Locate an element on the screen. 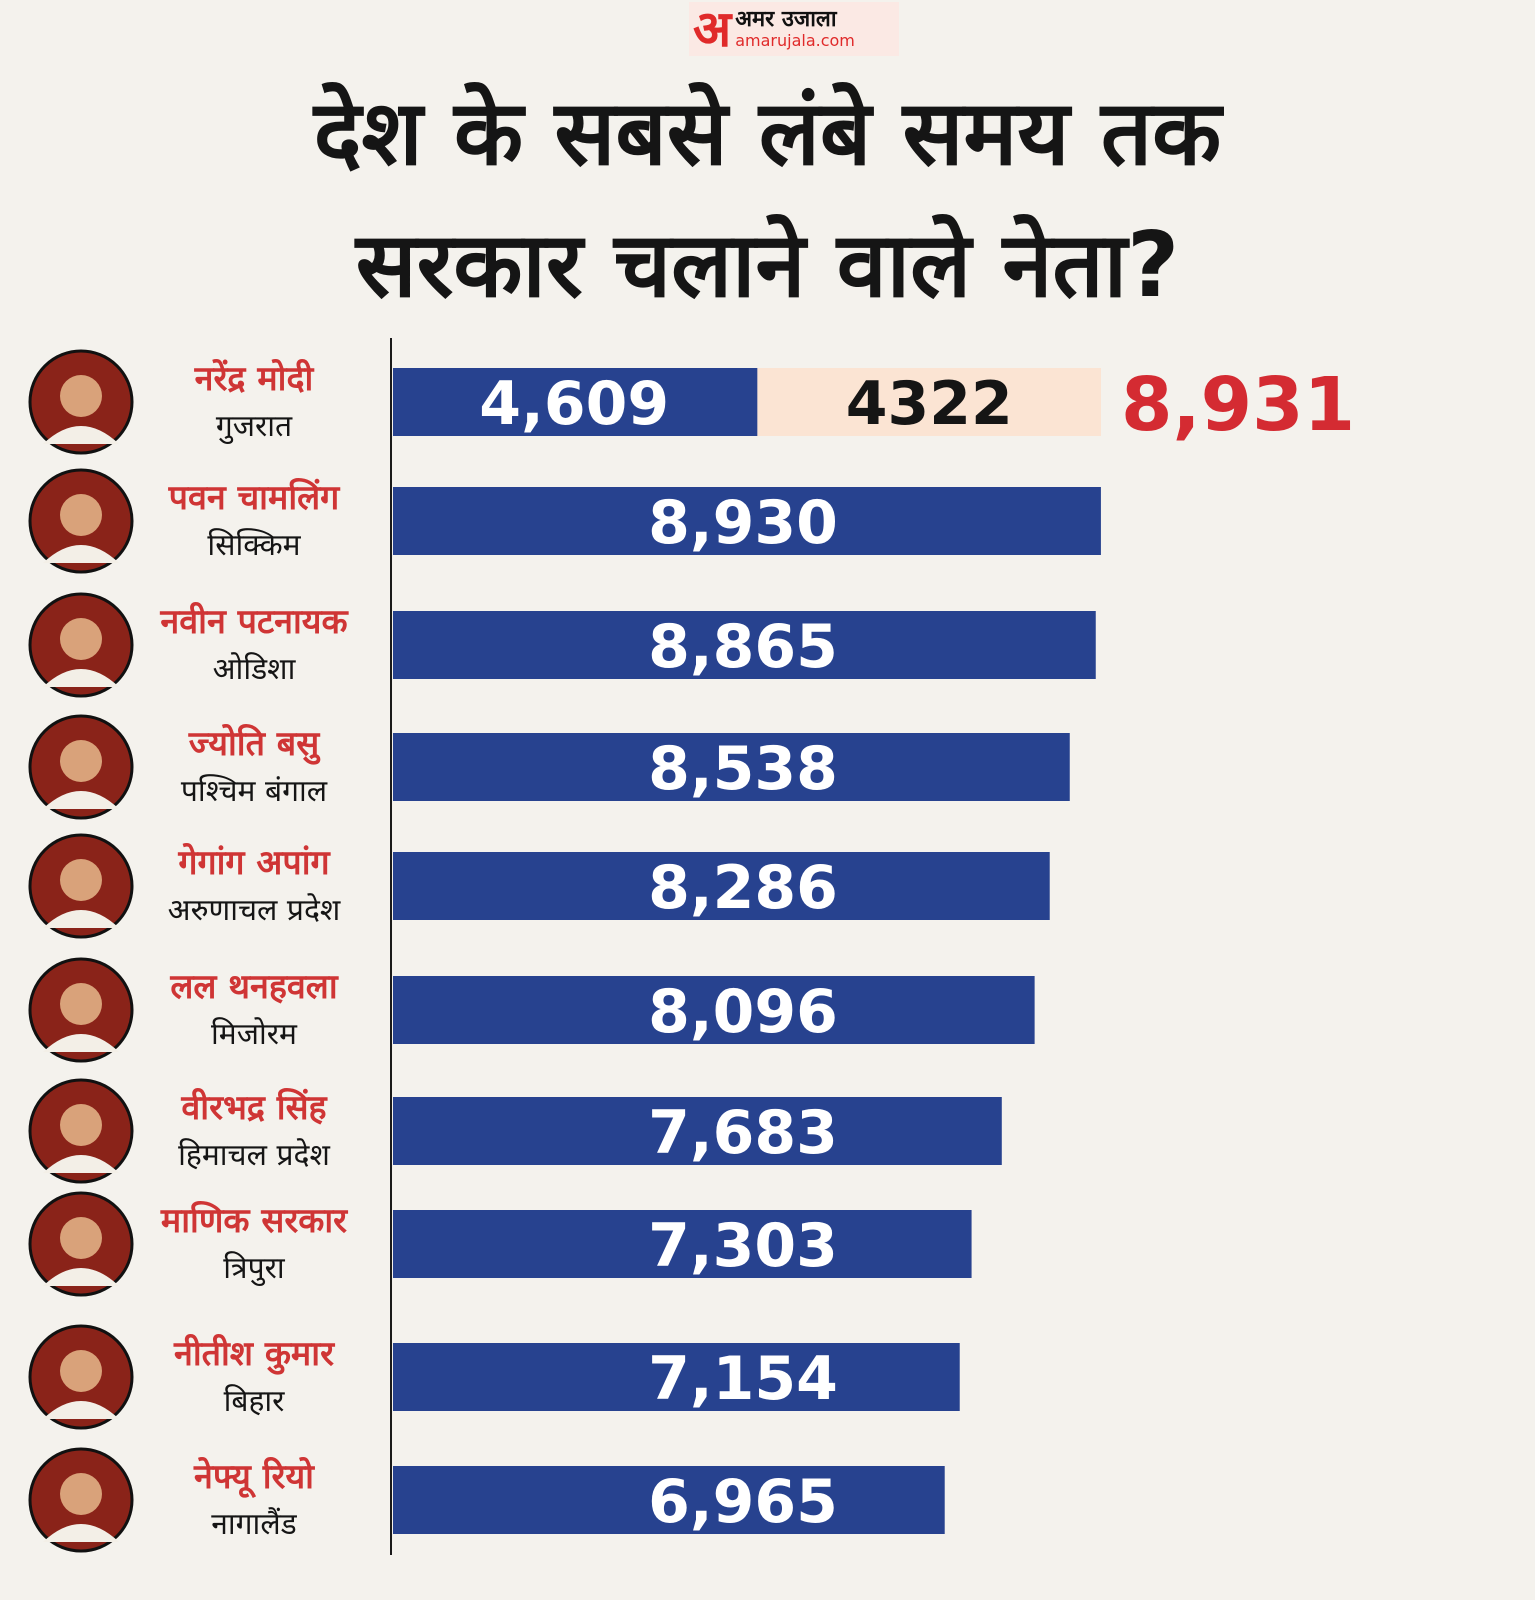 The height and width of the screenshot is (1600, 1535). amar-ujala-logo: अ अमर उजाला amarujala.com is located at coordinates (794, 29).